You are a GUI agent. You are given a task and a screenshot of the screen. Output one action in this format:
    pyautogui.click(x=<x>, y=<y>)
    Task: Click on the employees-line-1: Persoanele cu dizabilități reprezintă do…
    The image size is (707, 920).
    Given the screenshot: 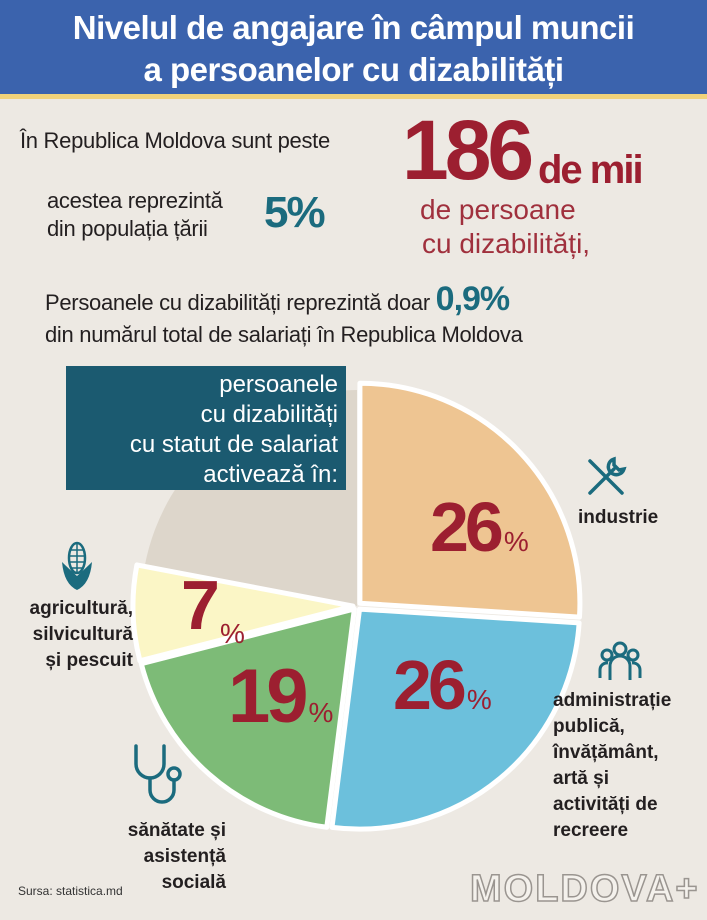 What is the action you would take?
    pyautogui.click(x=284, y=299)
    